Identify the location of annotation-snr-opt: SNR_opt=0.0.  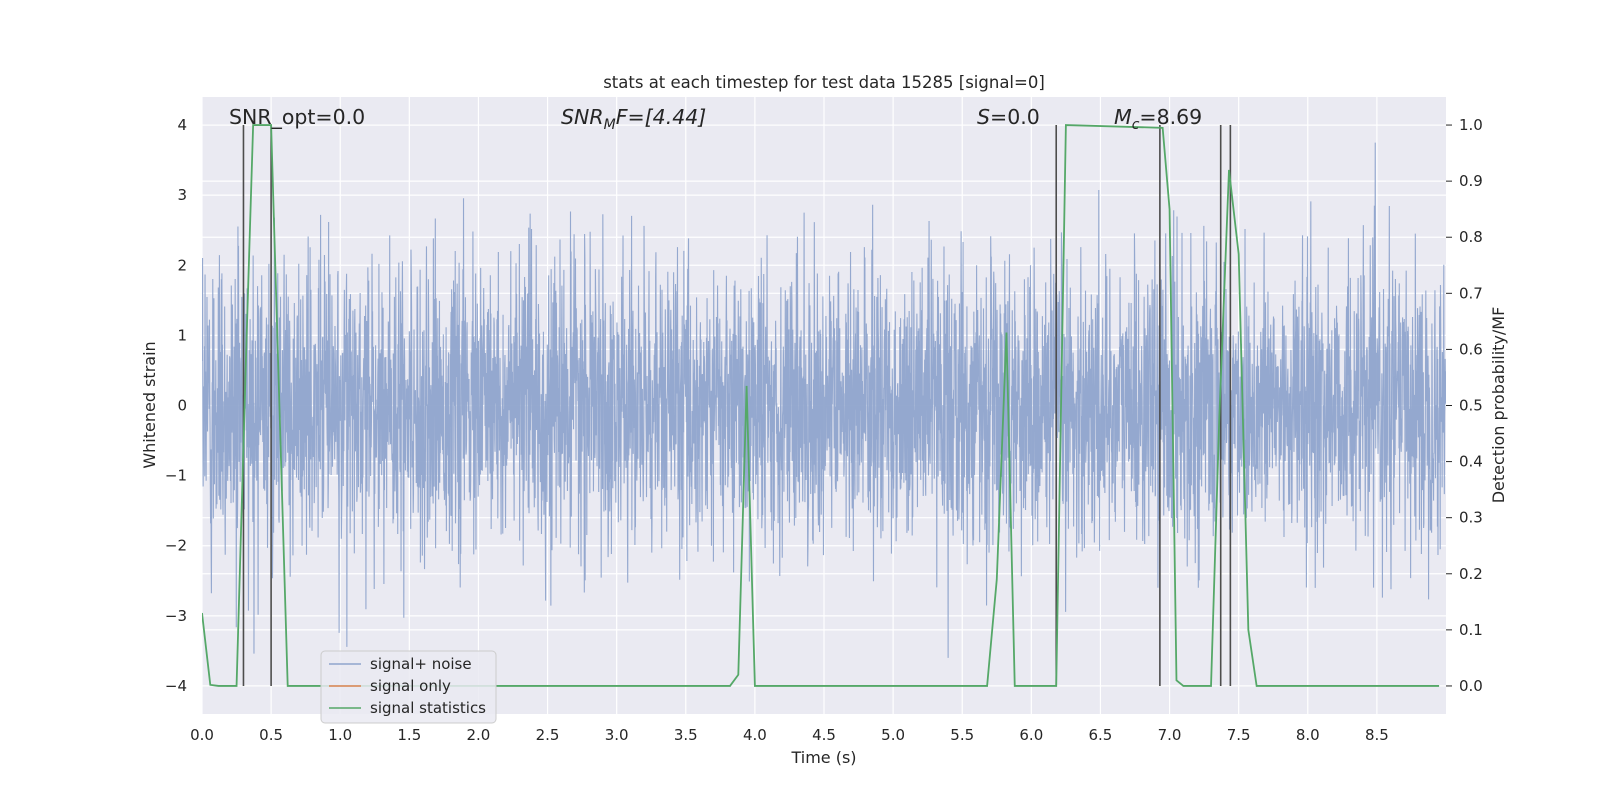
(297, 117).